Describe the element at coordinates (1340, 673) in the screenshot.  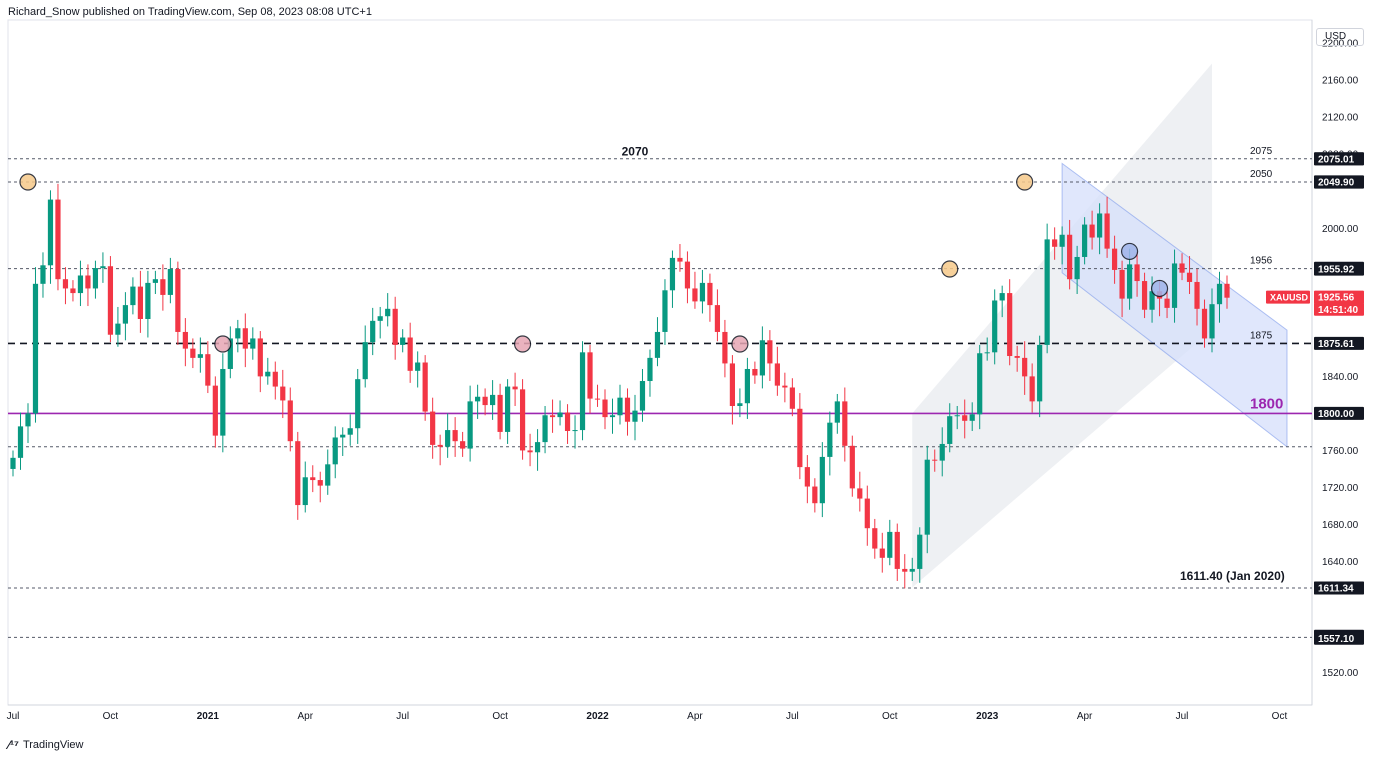
I see `price-tick-label: 1520.00` at that location.